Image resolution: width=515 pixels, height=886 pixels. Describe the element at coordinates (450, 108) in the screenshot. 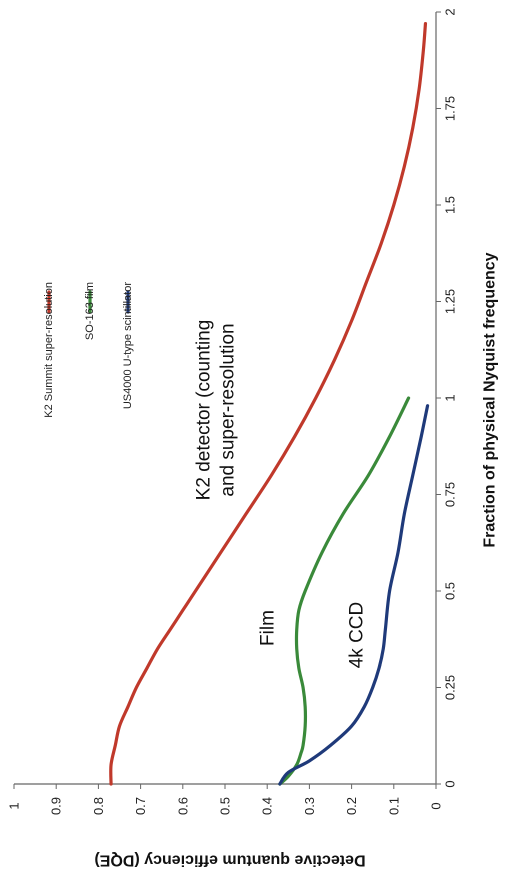

I see `x-tick-label: 1.75` at that location.